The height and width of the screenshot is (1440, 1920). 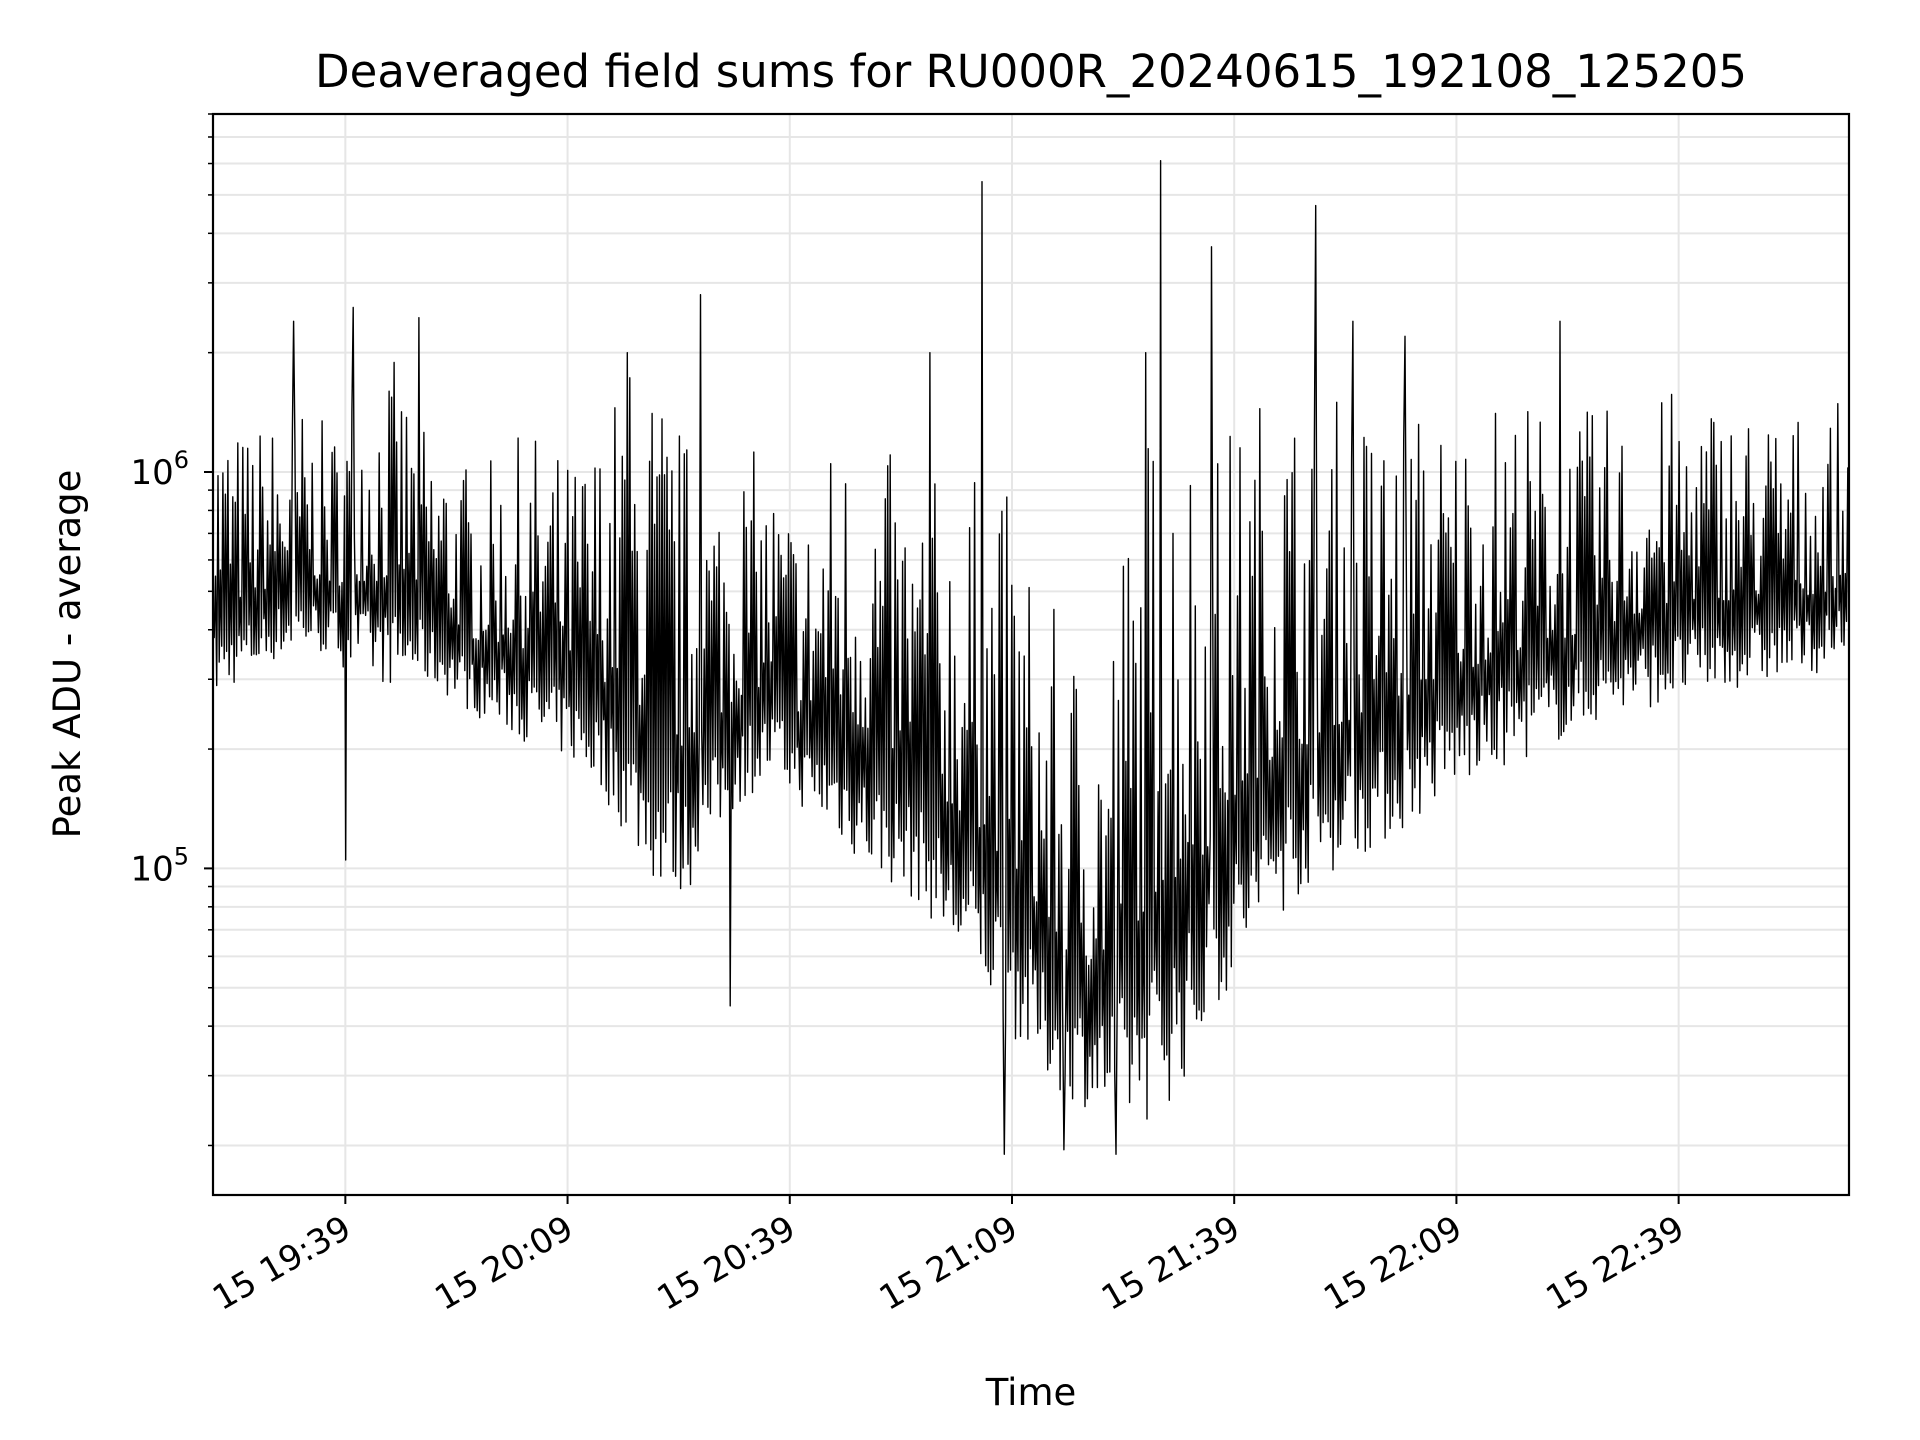 I want to click on x-tick-label: 15 19:39, so click(x=282, y=1263).